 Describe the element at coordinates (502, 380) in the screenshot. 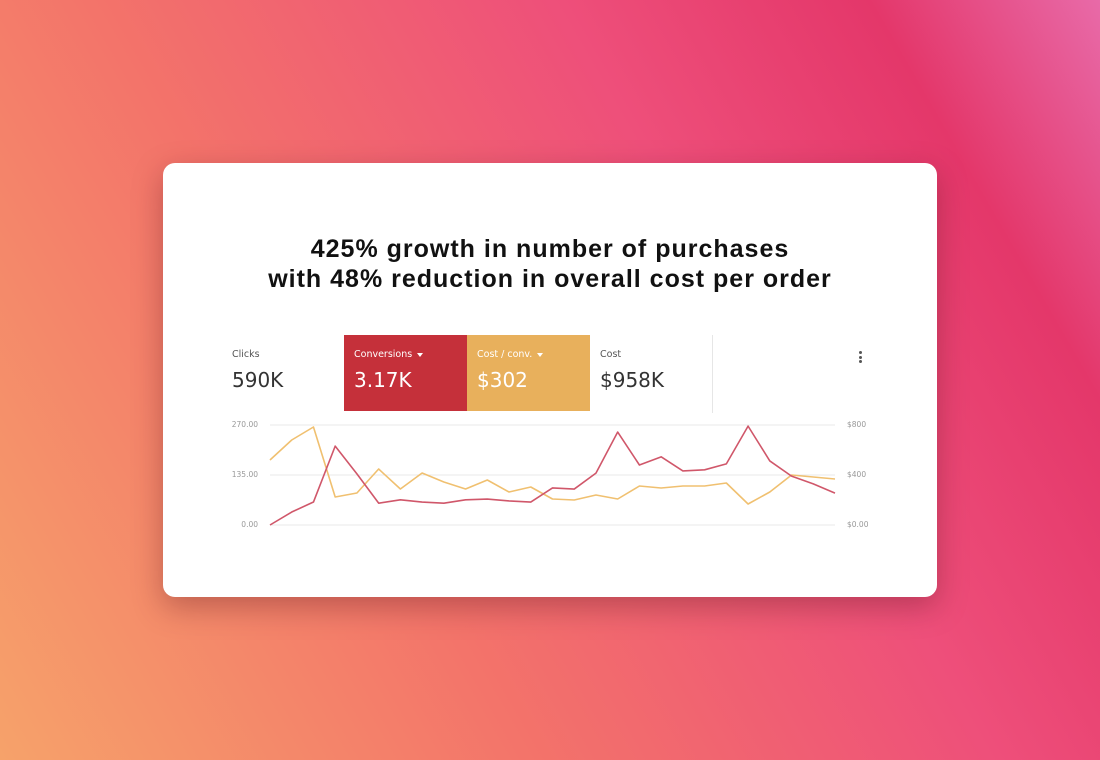

I see `metric-value: $302` at that location.